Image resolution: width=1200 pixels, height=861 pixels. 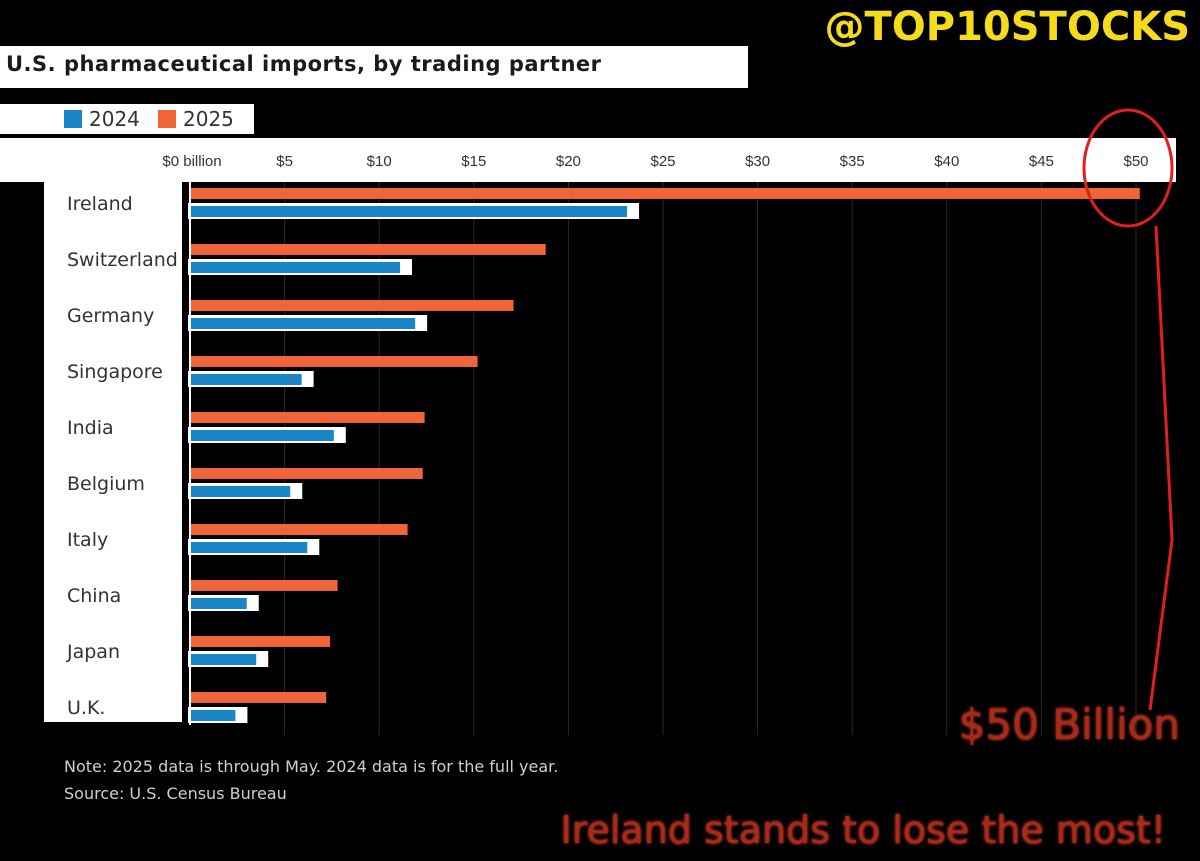 I want to click on chart-source: Source: U.S. Census Bureau, so click(x=175, y=793).